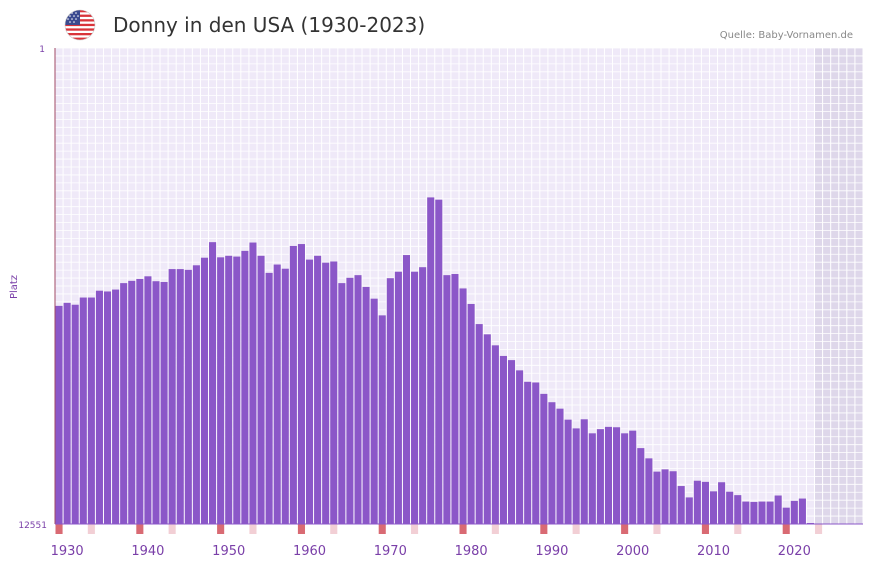 This screenshot has width=873, height=567. What do you see at coordinates (576, 529) in the screenshot?
I see `half-decade-marker-1993` at bounding box center [576, 529].